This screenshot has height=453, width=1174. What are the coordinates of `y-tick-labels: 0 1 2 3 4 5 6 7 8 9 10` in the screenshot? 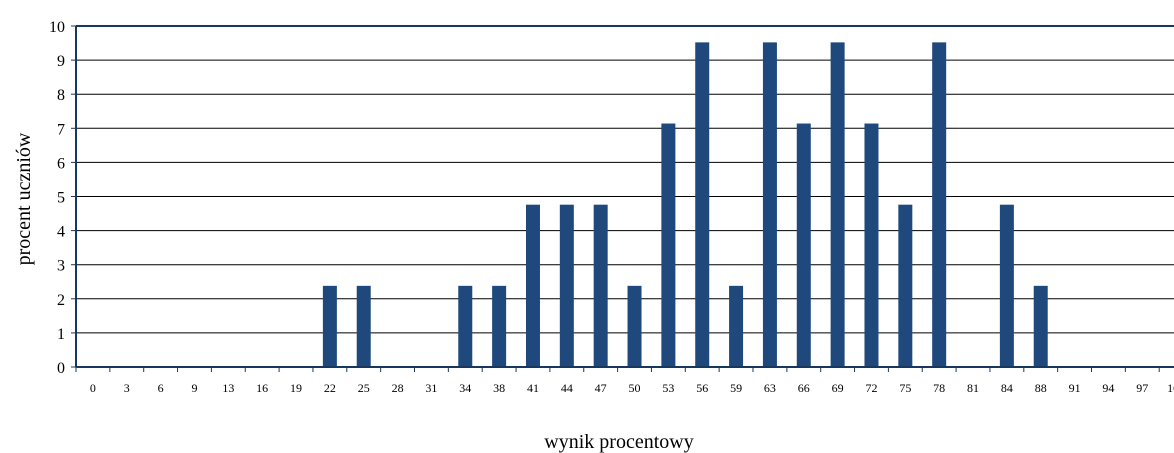 It's located at (57, 198).